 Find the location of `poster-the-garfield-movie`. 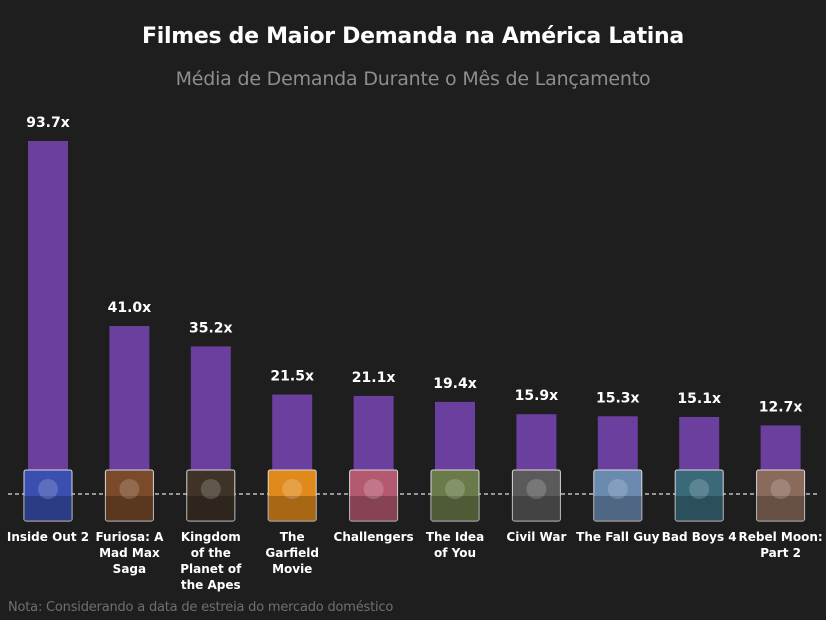

poster-the-garfield-movie is located at coordinates (292, 495).